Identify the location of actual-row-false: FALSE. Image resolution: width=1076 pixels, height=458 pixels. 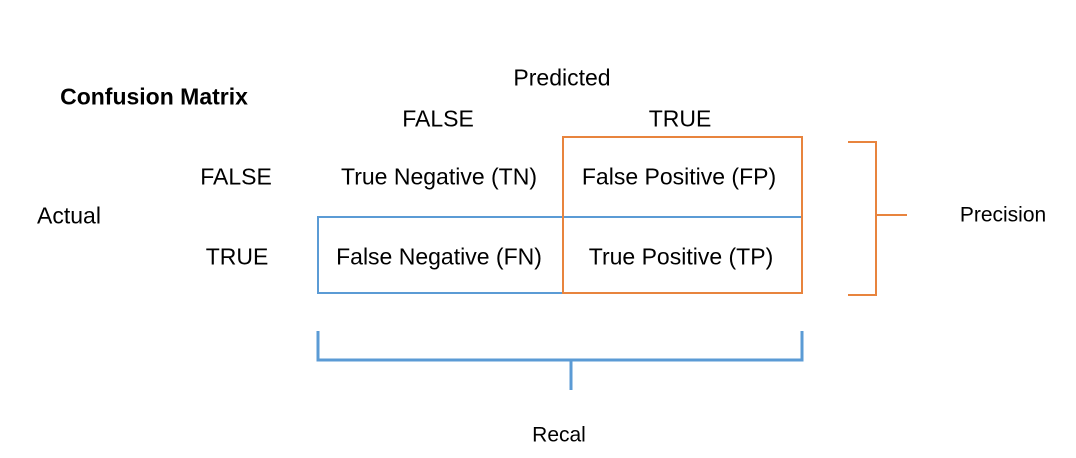
(236, 176).